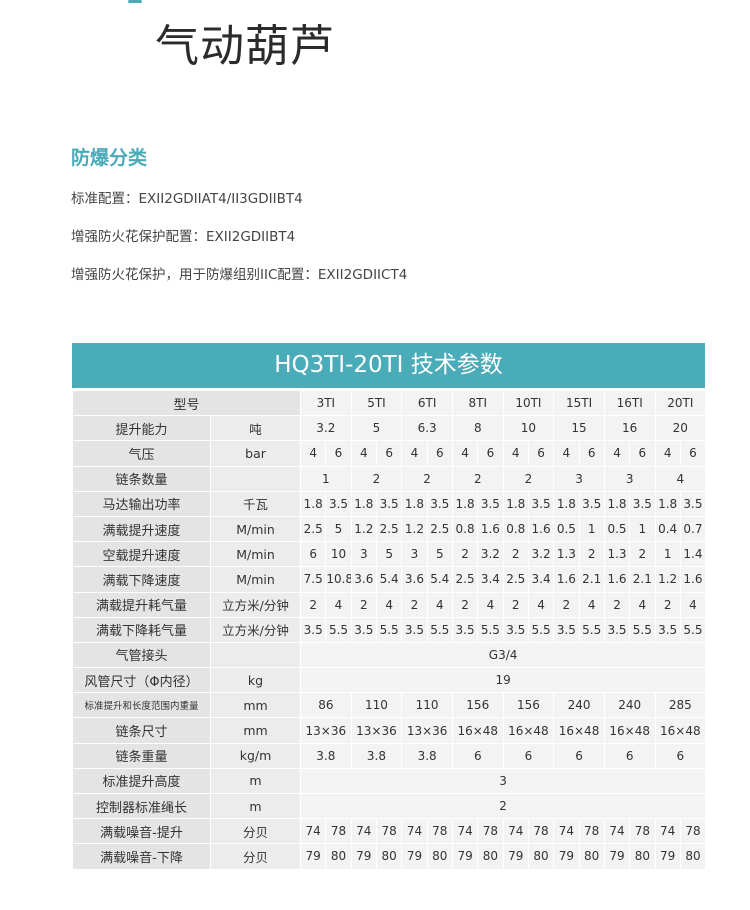 The height and width of the screenshot is (910, 750). I want to click on table-row: 气压 bar 4 6 4 6 4 6 4 6 4 6 4 6 4 6 4 6, so click(389, 453).